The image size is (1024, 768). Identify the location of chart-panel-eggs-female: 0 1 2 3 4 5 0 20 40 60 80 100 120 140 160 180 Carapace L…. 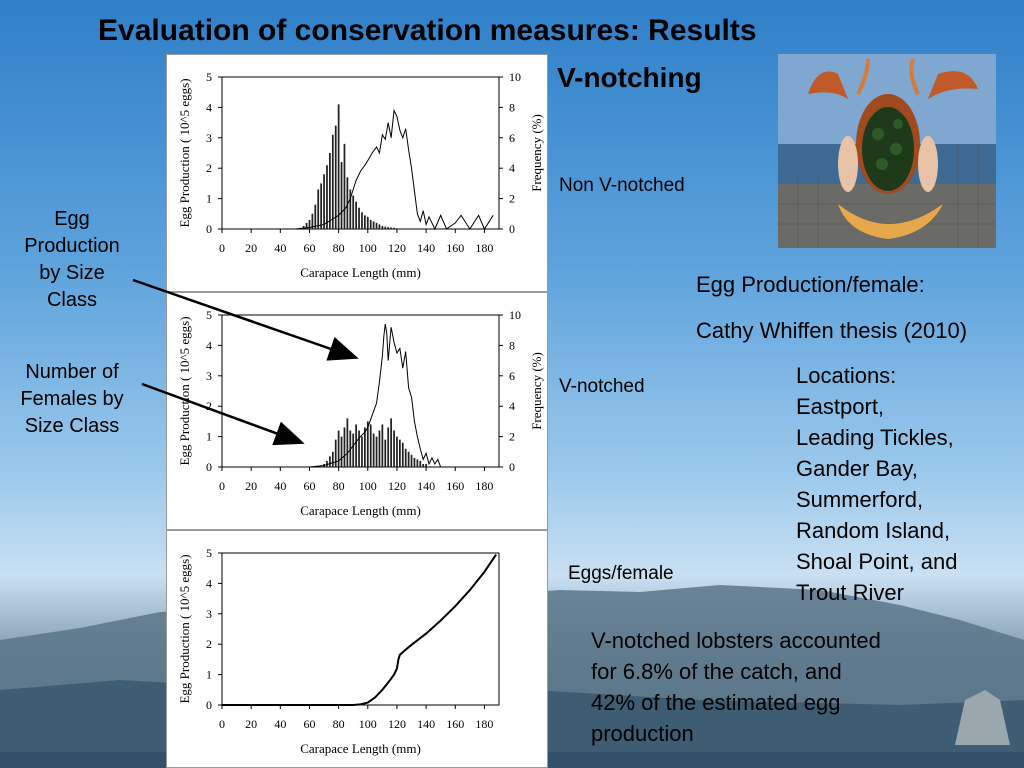
(357, 649).